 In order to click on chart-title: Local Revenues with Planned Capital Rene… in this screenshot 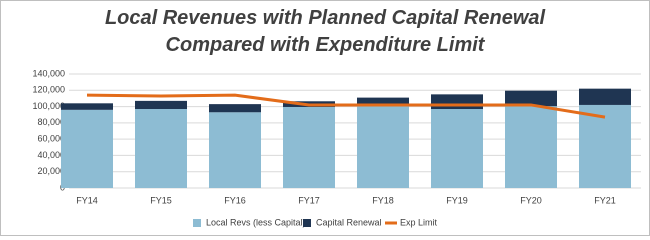, I will do `click(325, 31)`.